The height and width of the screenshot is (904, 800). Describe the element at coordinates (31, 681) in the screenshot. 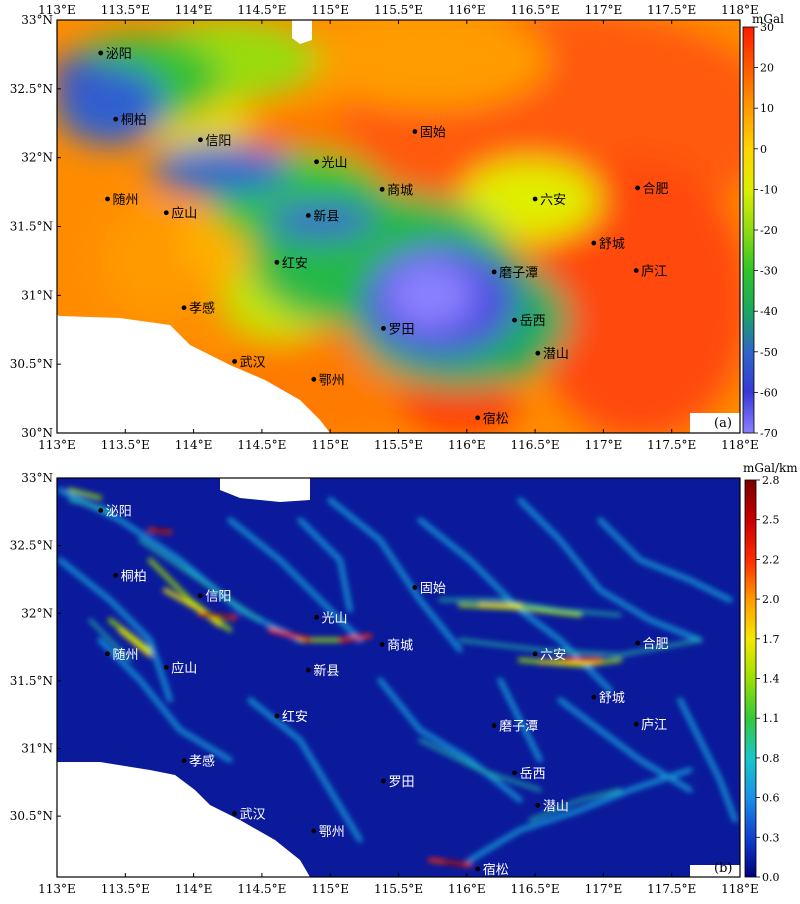

I see `y-tick-label: 31.5°N` at that location.